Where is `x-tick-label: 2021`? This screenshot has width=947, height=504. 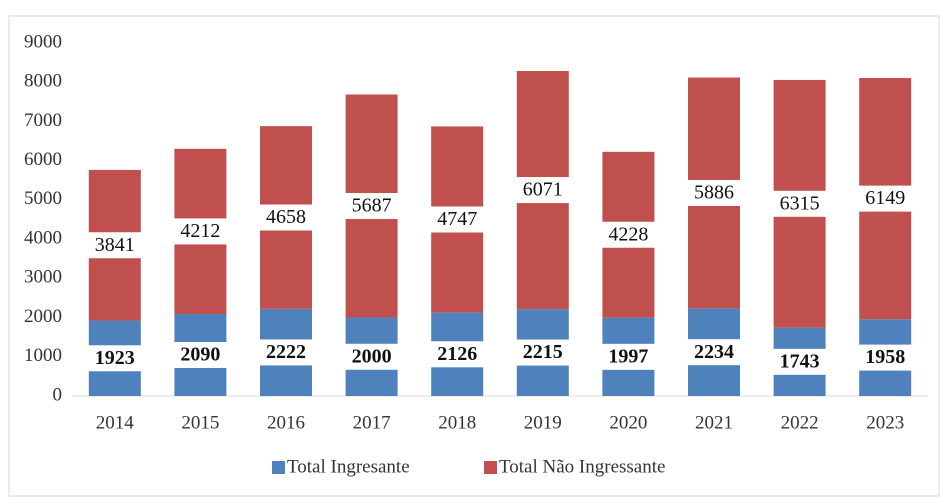
x-tick-label: 2021 is located at coordinates (714, 422).